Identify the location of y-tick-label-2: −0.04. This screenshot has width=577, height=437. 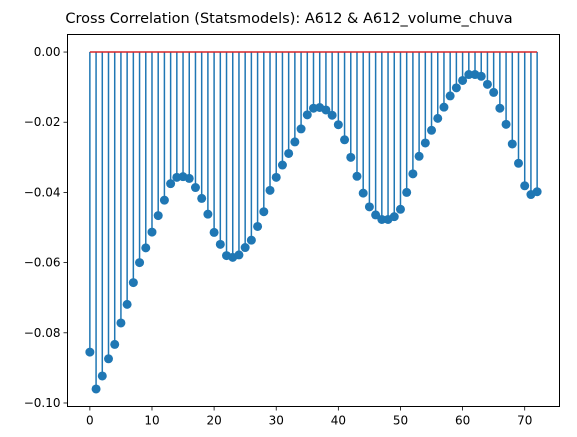
(42, 192).